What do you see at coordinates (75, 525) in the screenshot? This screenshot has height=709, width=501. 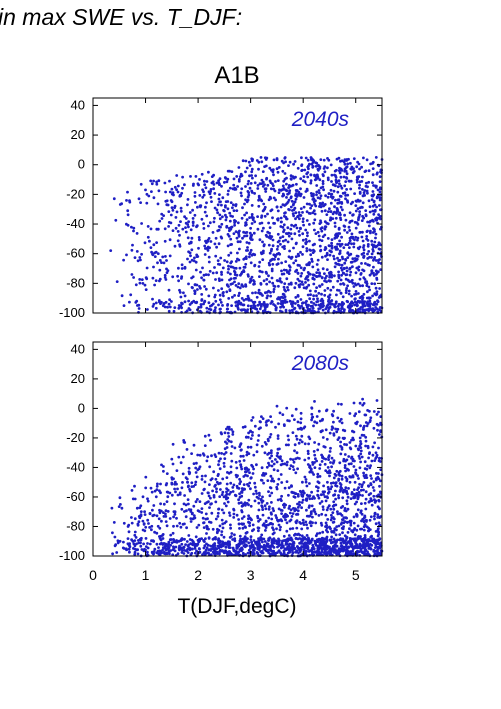 I see `y-tick-label: -80` at bounding box center [75, 525].